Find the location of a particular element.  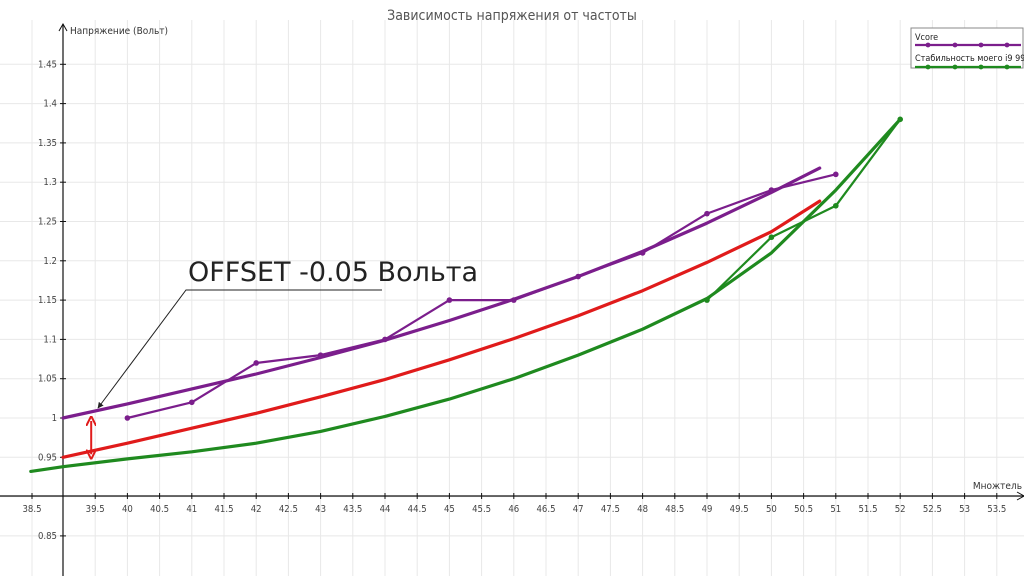

annotation-leader-line is located at coordinates (239, 349).